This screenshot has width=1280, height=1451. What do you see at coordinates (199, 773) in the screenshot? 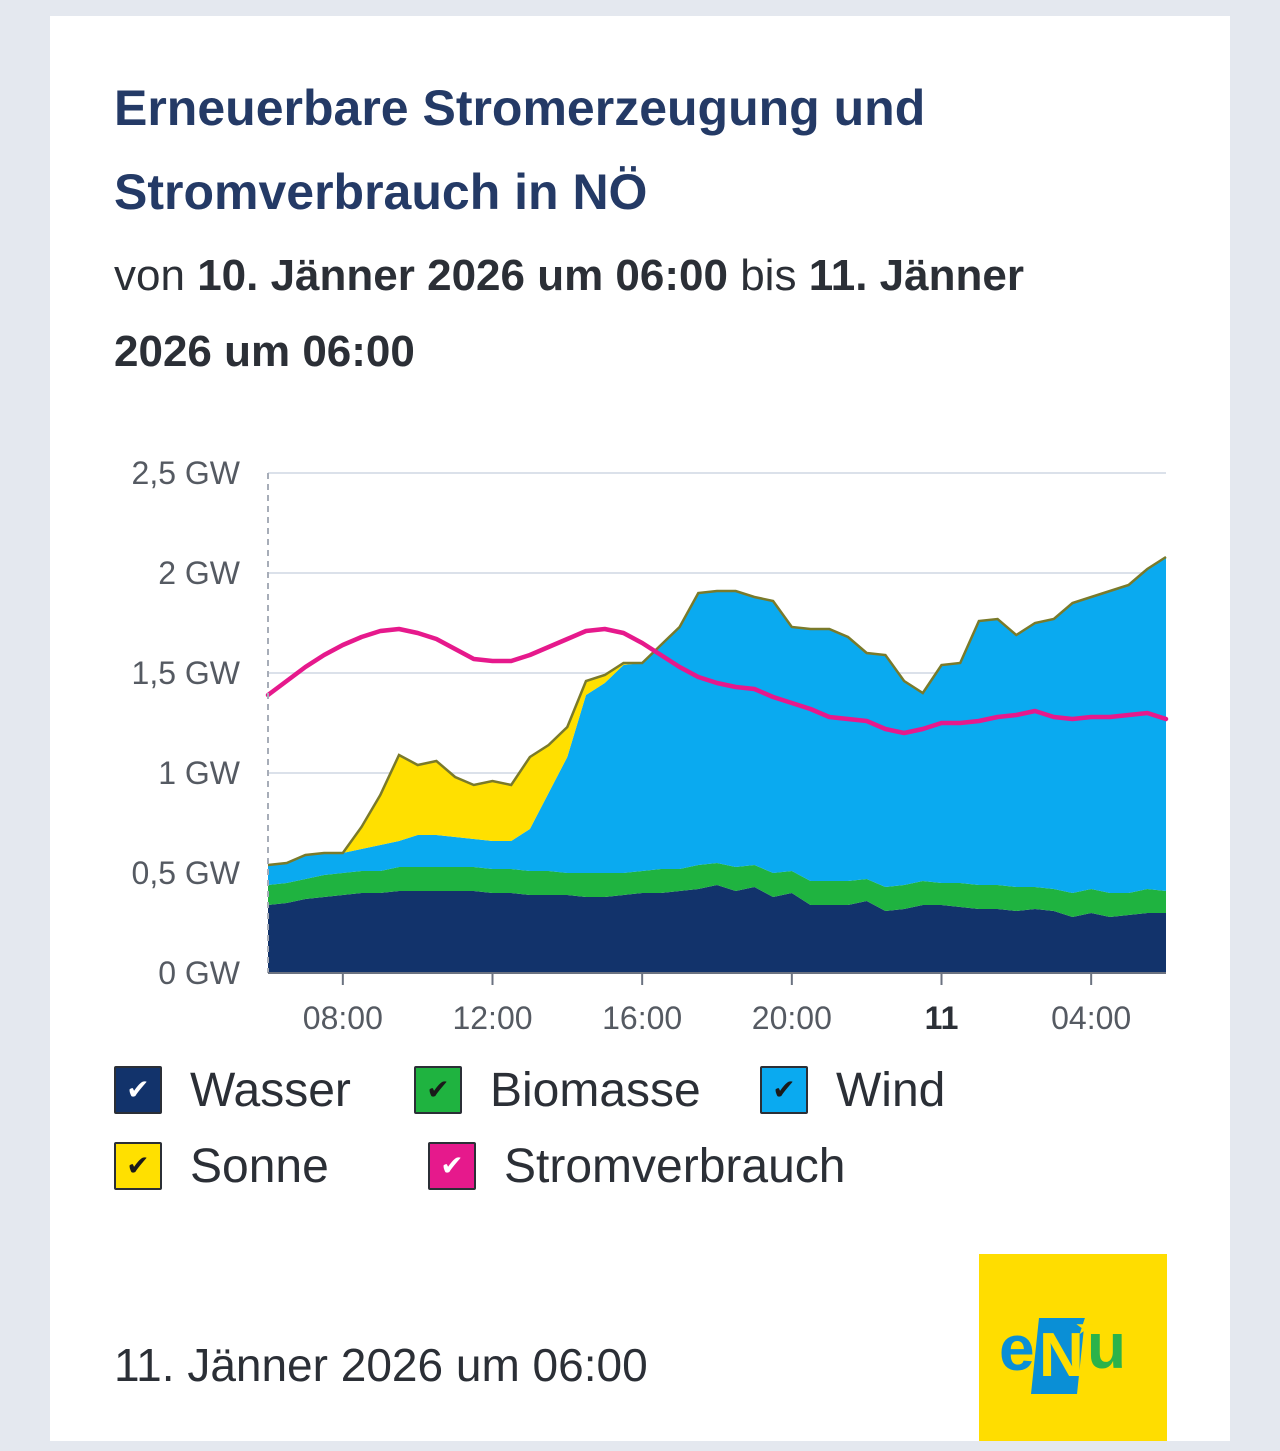
I see `y-tick-label: 1 GW` at bounding box center [199, 773].